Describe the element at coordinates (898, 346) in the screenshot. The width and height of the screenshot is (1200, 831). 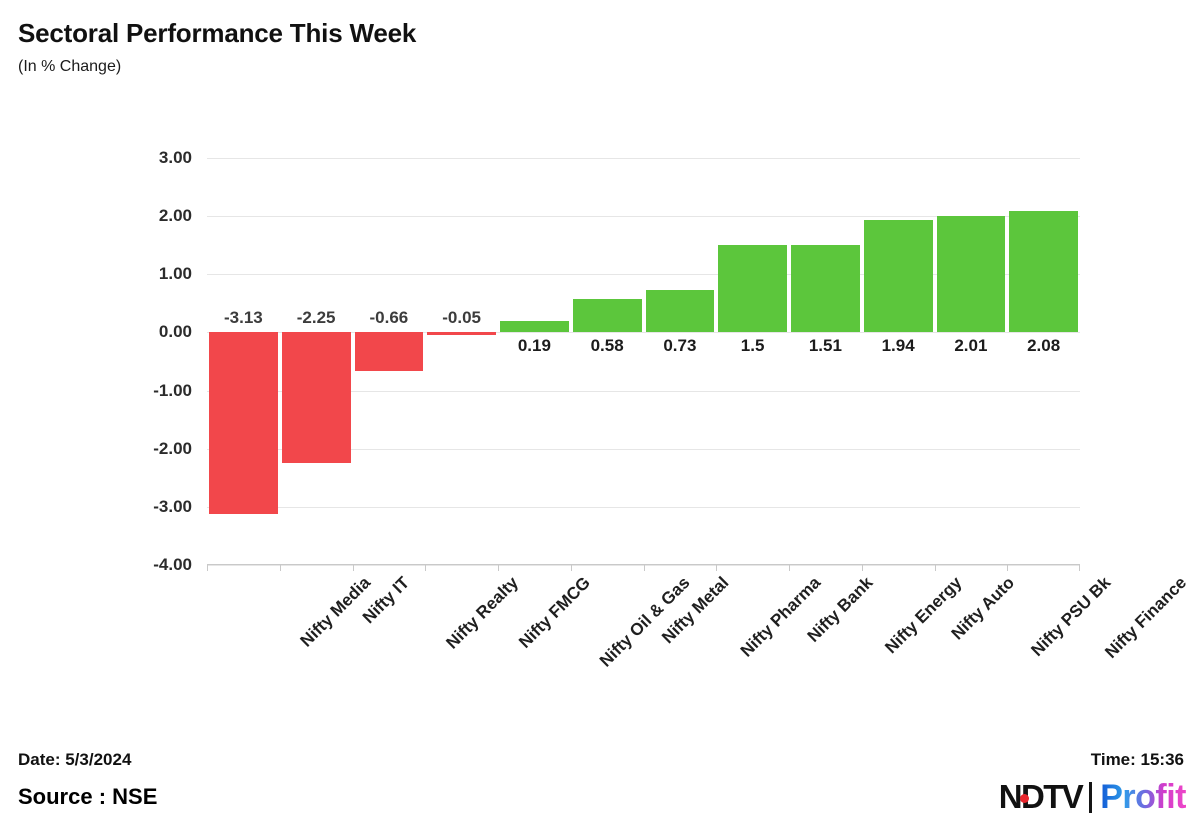
I see `bar-value-label: 1.94` at that location.